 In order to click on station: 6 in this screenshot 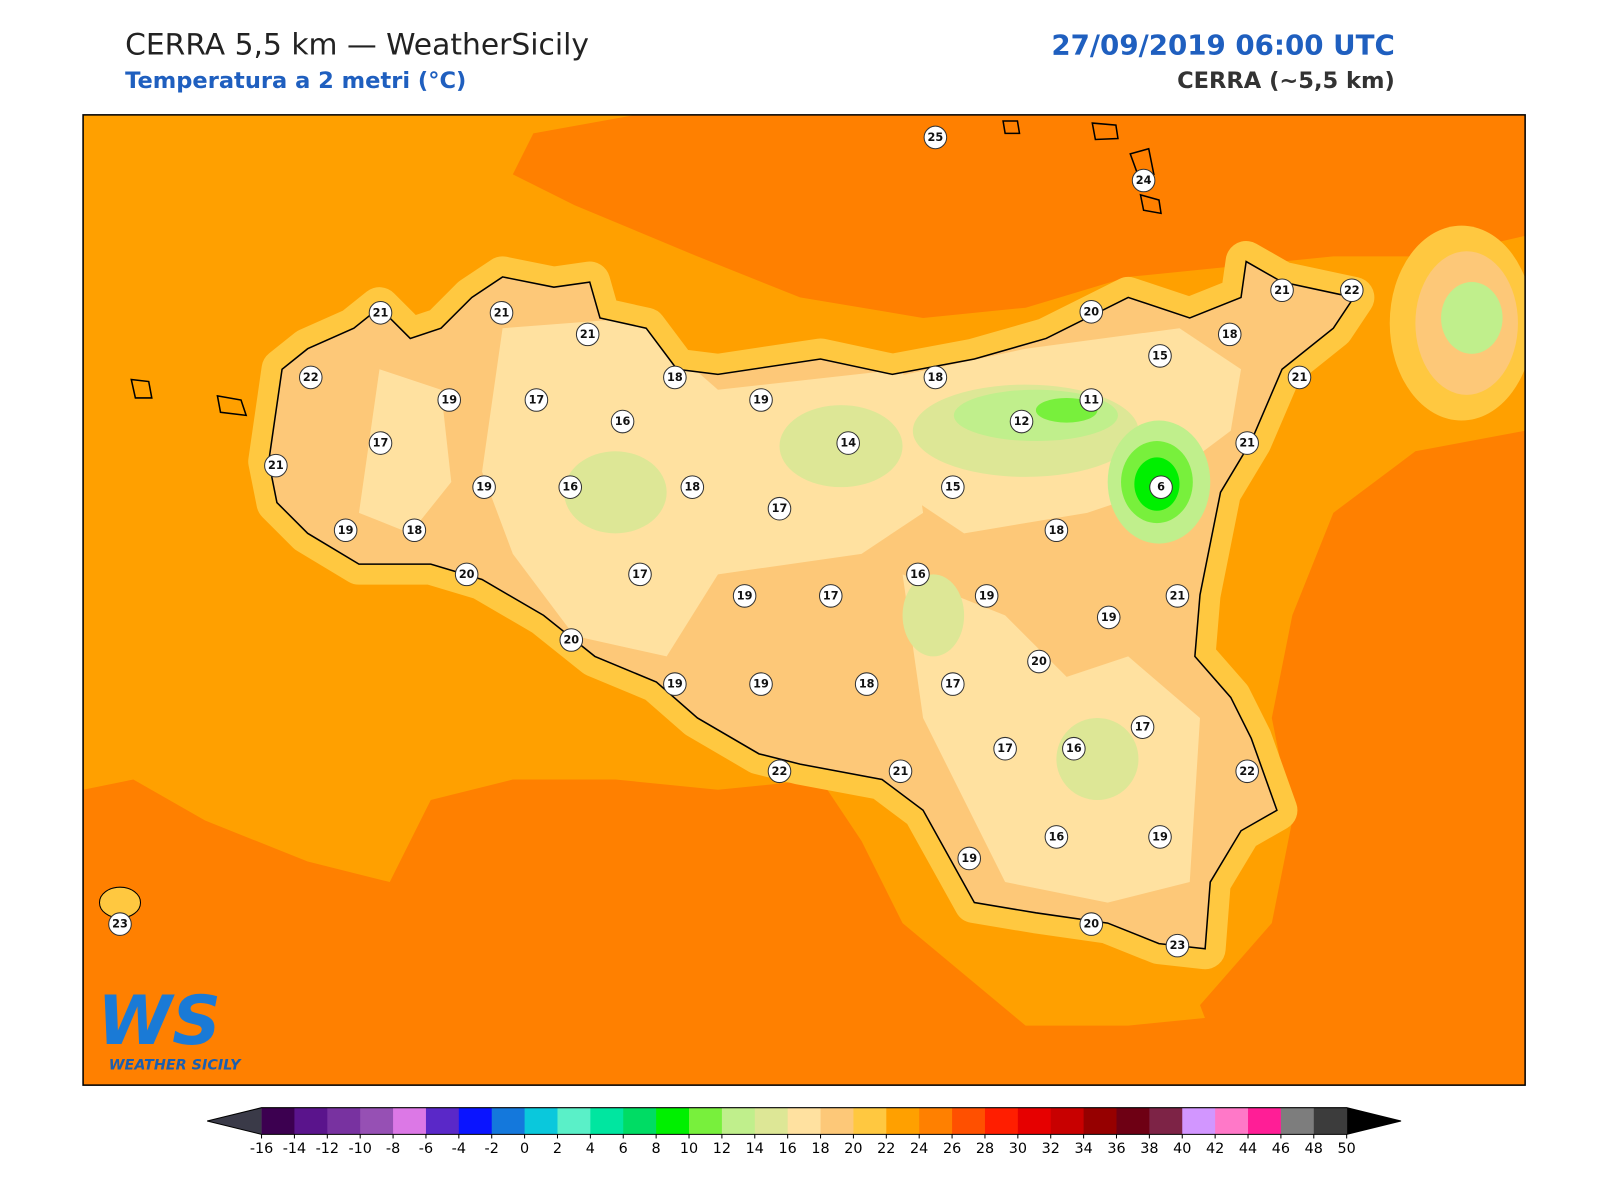, I will do `click(1161, 487)`.